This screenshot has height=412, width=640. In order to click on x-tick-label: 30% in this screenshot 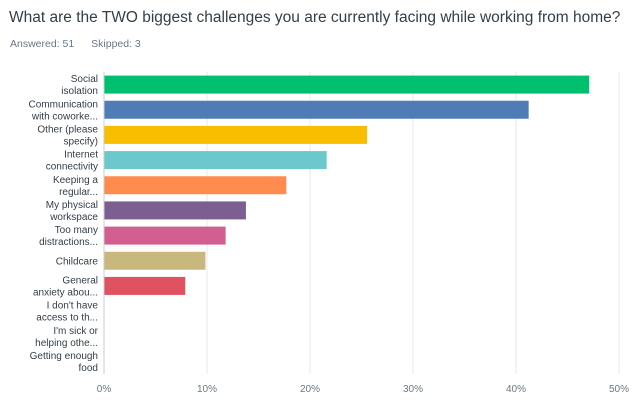, I will do `click(413, 389)`.